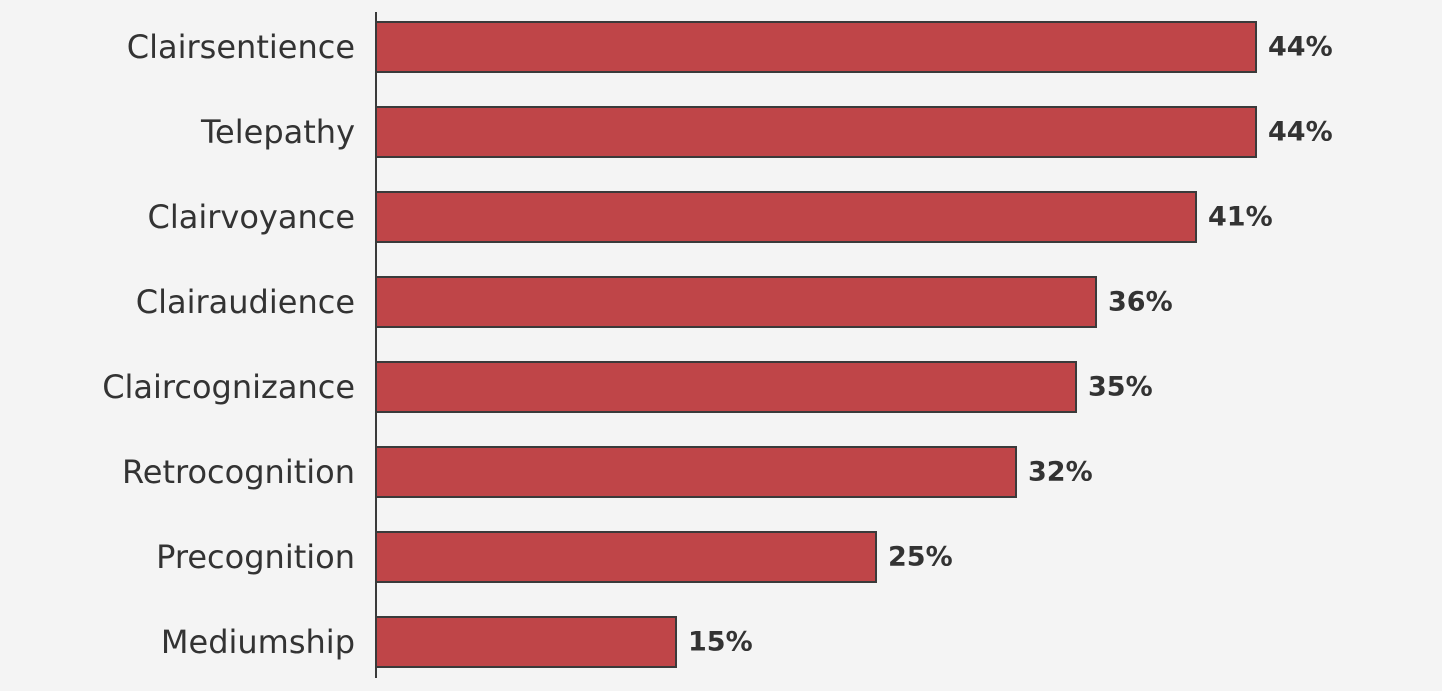 The height and width of the screenshot is (691, 1442). What do you see at coordinates (526, 642) in the screenshot?
I see `bar-mediumship` at bounding box center [526, 642].